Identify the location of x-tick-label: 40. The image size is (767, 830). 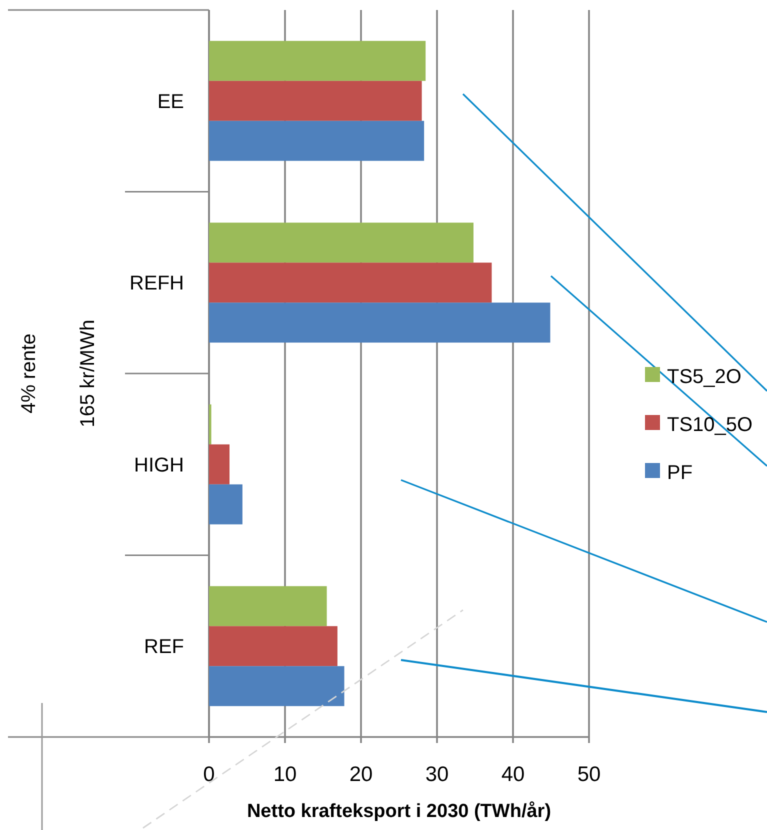
(513, 774).